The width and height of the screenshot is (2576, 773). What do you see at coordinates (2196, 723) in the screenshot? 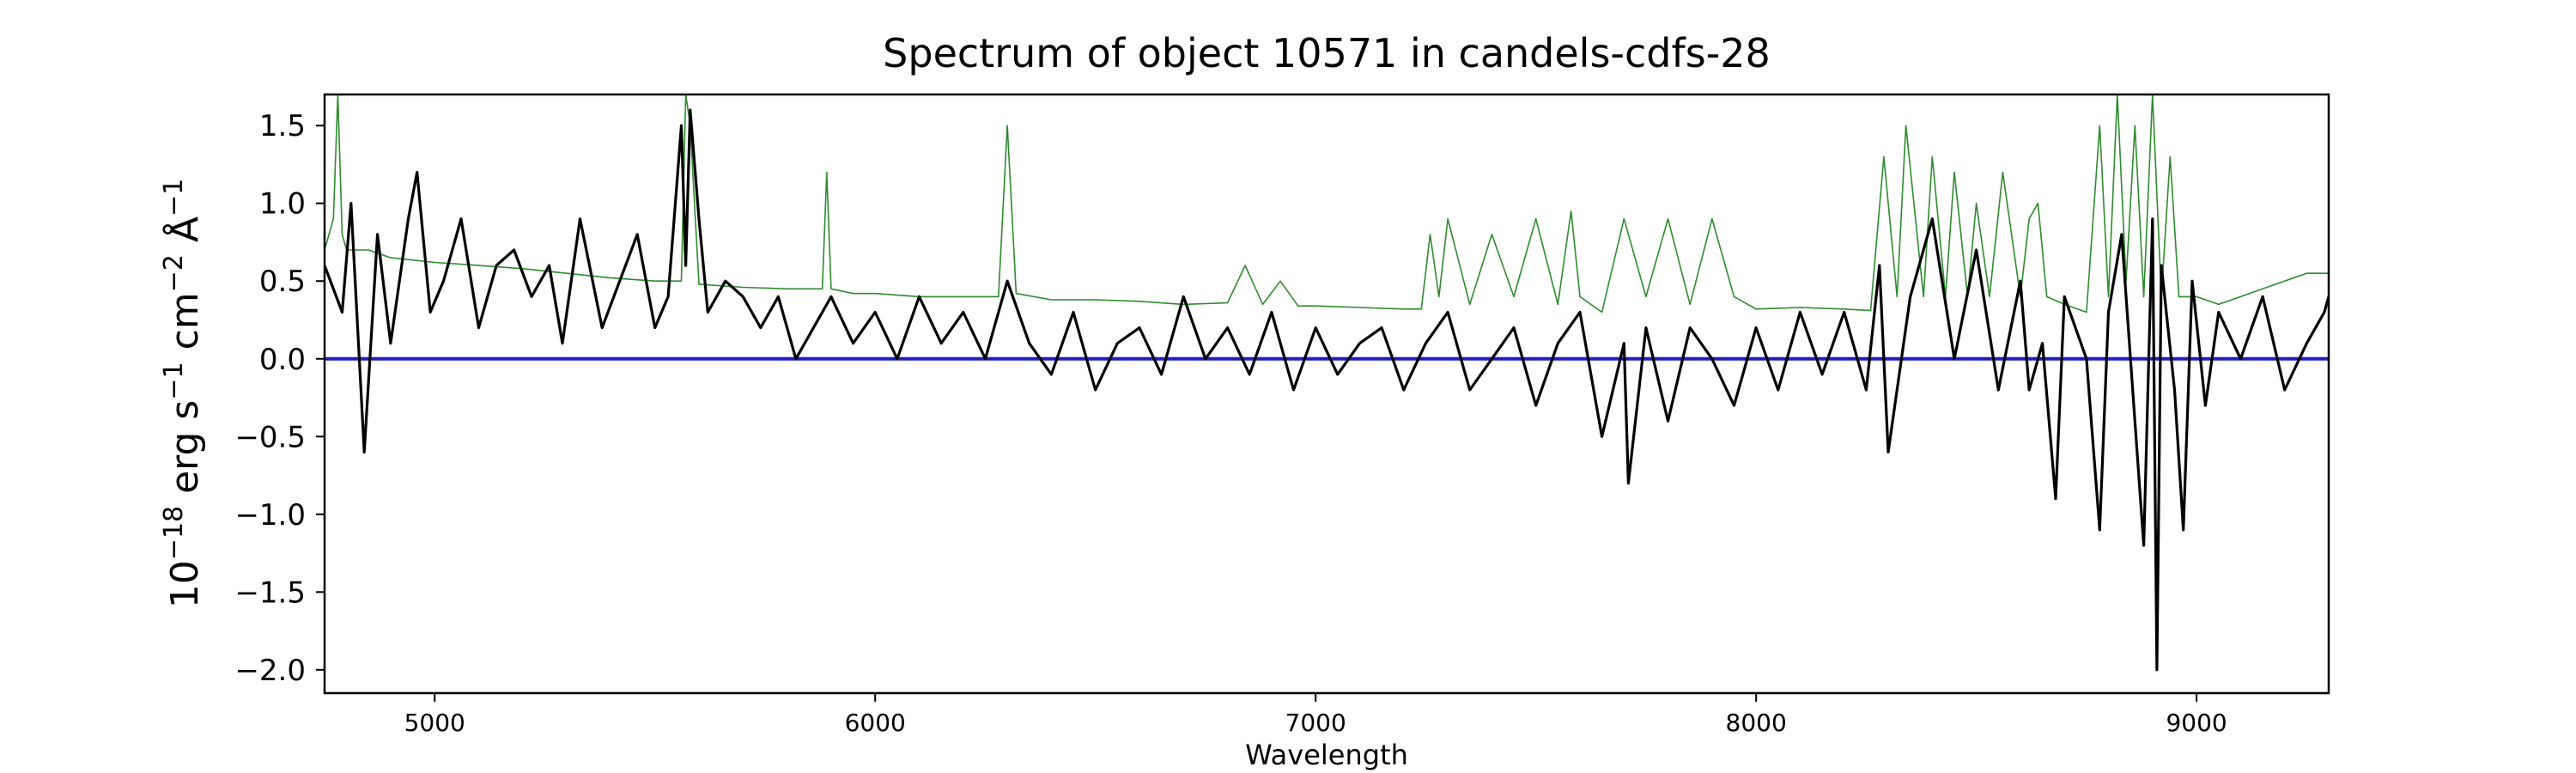
I see `x-tick-label: 9000` at bounding box center [2196, 723].